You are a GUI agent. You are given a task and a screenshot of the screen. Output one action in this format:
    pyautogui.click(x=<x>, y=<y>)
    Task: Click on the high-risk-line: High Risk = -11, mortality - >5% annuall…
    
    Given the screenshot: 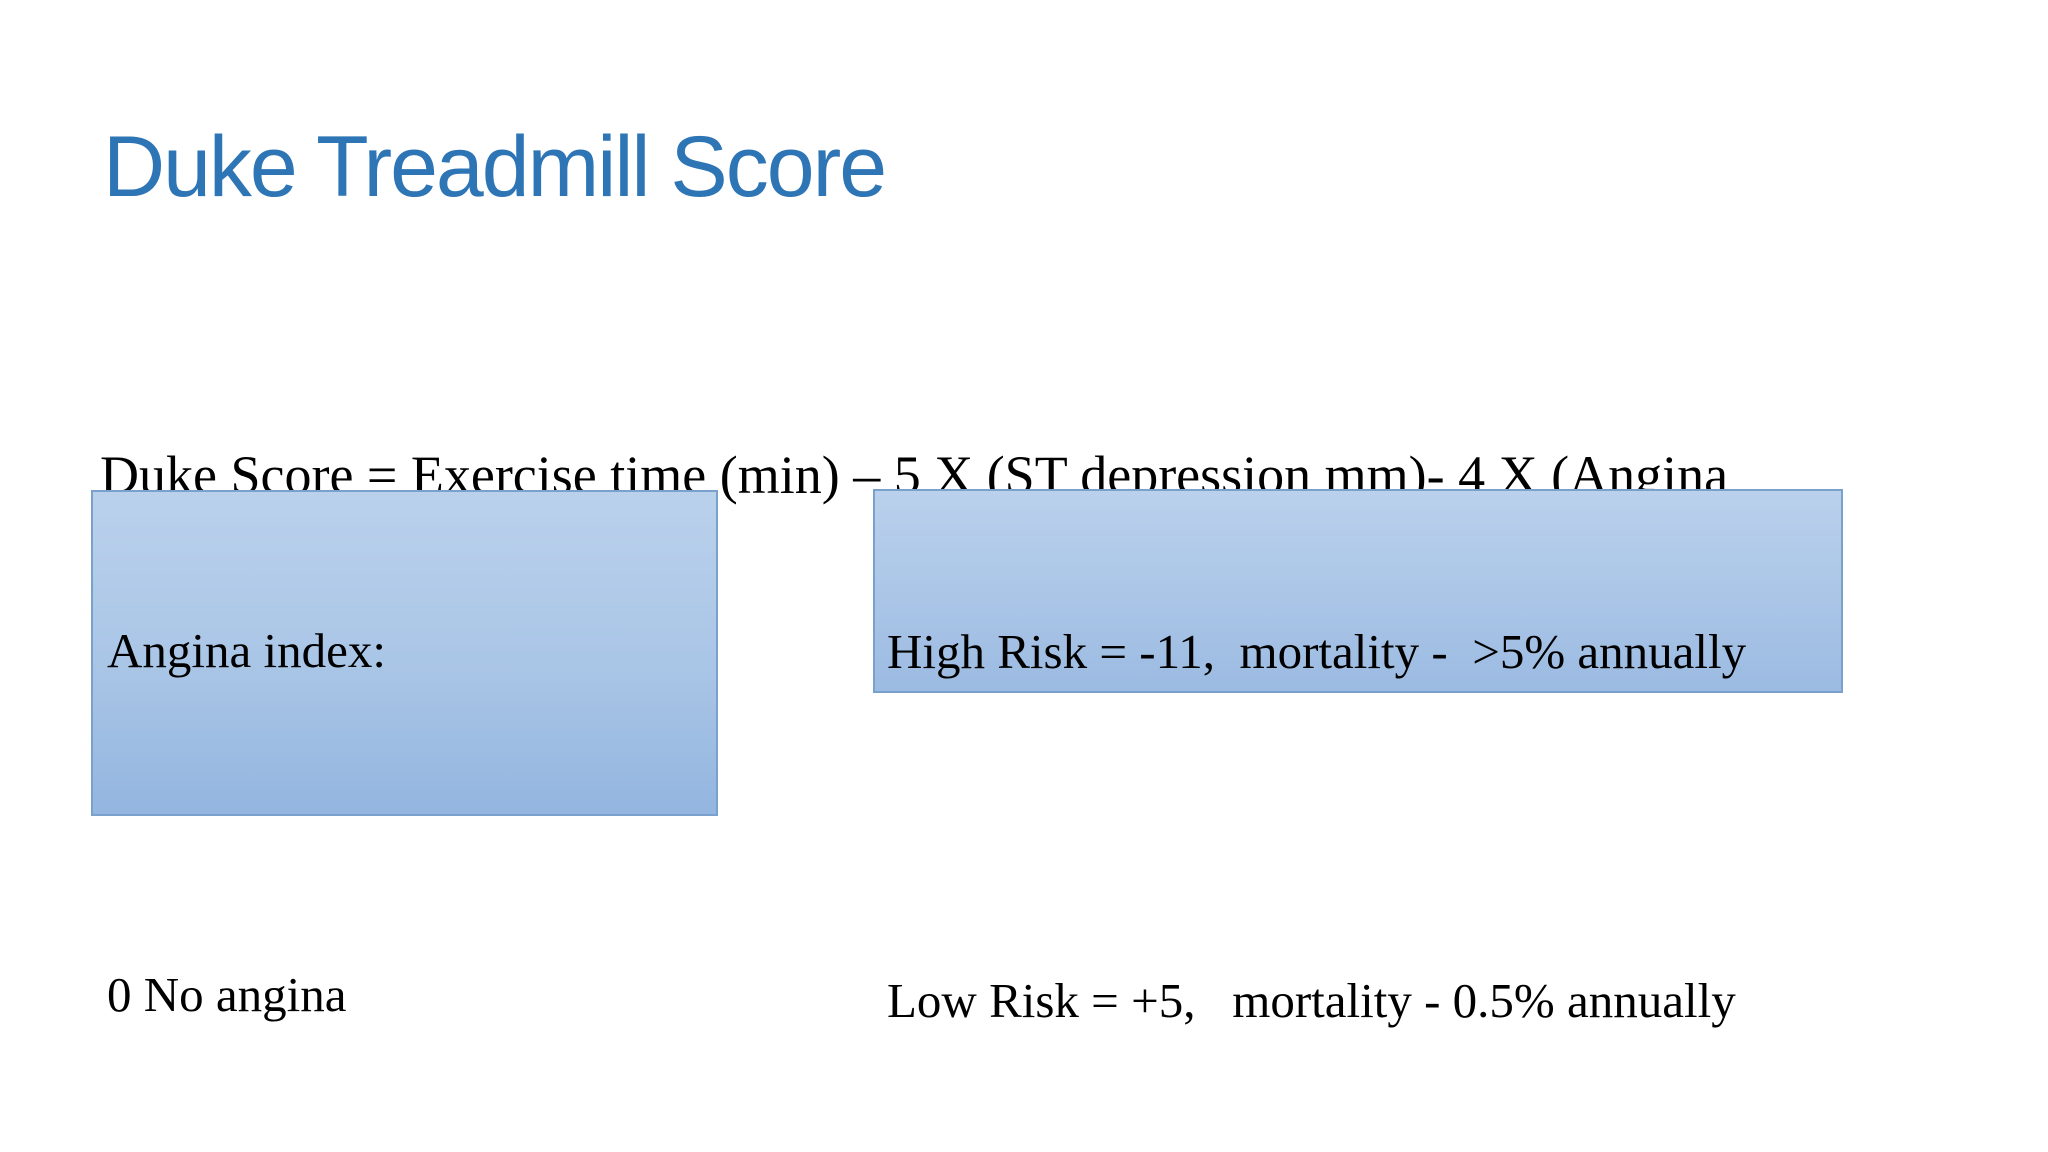 What is the action you would take?
    pyautogui.click(x=1317, y=651)
    